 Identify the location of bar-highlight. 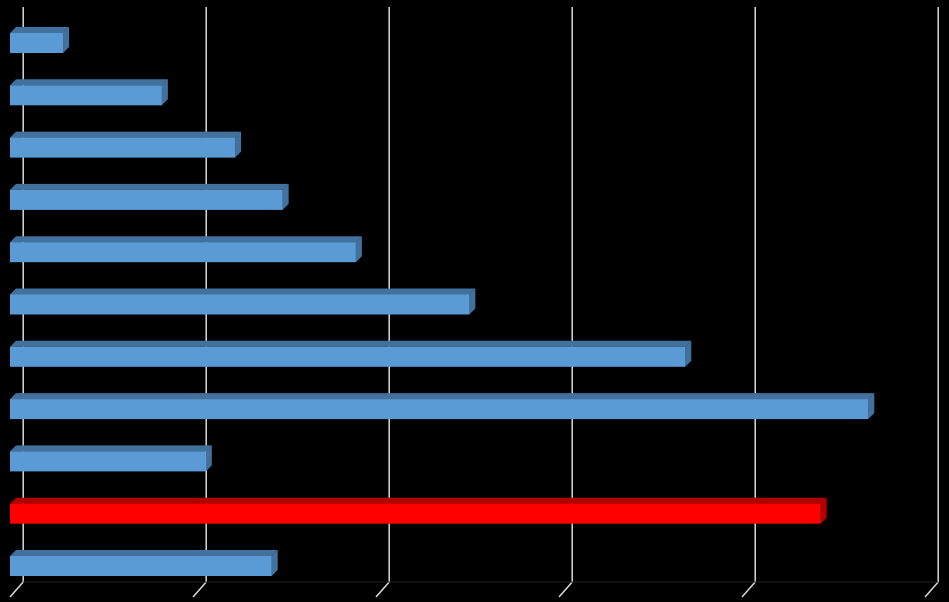
(418, 510).